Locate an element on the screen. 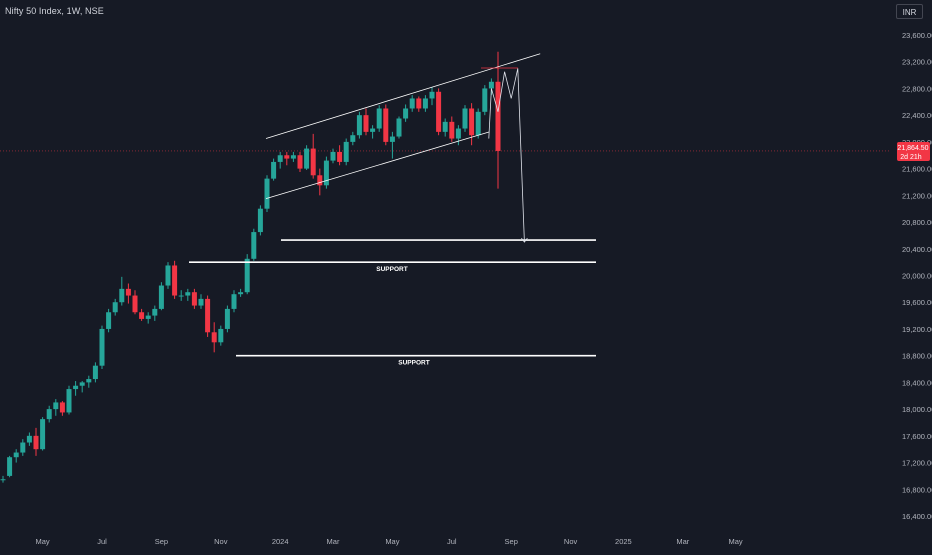 The height and width of the screenshot is (555, 932). x-tick-label: 2025 is located at coordinates (623, 541).